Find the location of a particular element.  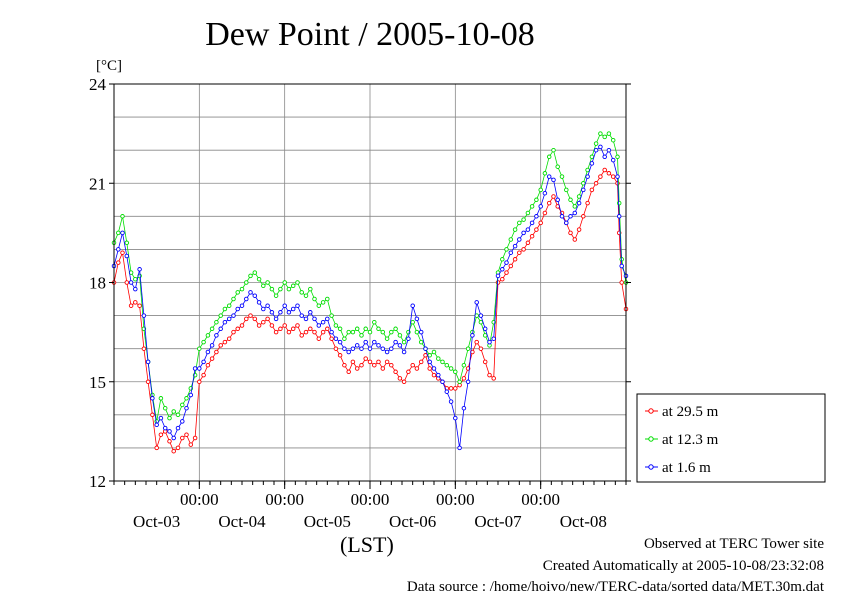

legend: at 29.5 m at 12.3 m at 1.6 m is located at coordinates (731, 438).